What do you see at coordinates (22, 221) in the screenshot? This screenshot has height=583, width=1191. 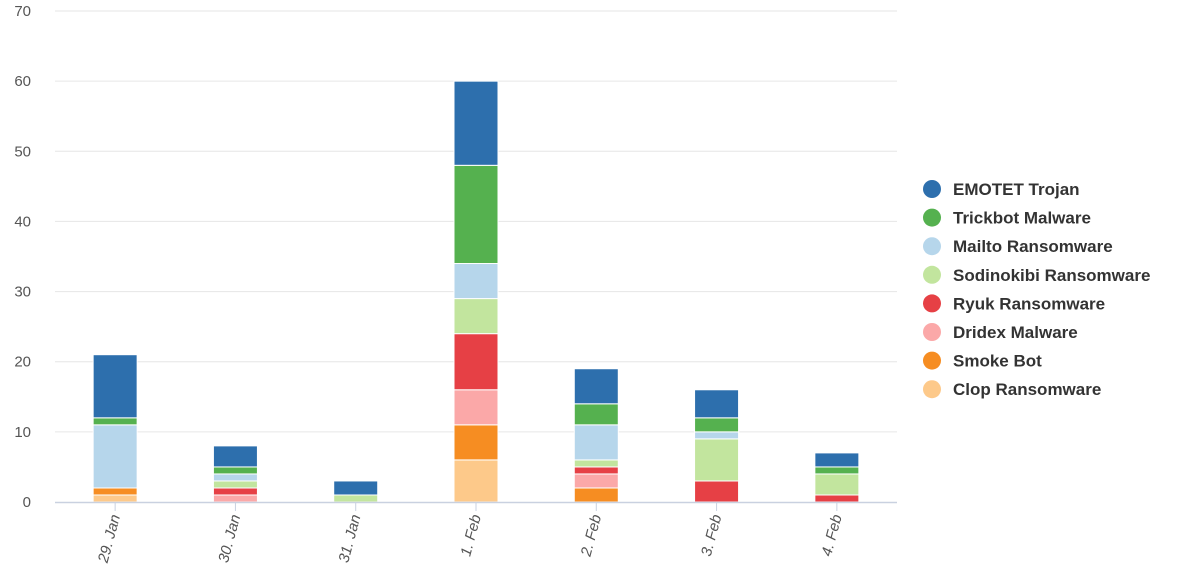 I see `y-tick-label-40: 40` at bounding box center [22, 221].